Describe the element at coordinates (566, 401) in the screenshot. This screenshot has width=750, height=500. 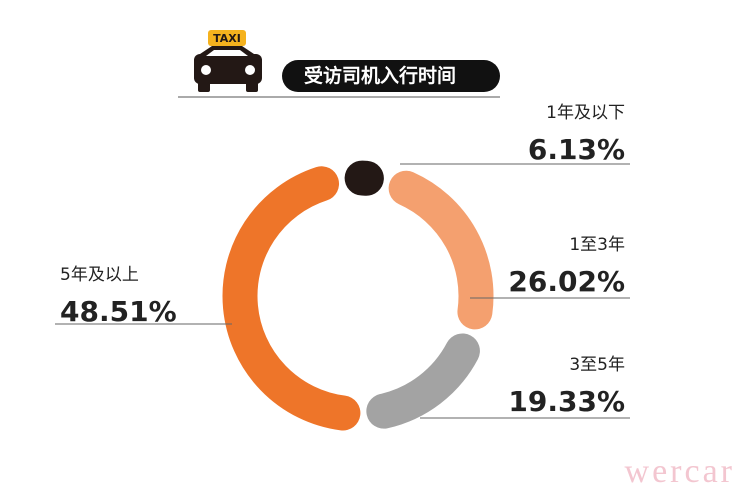
I see `value-label: 19.33%` at that location.